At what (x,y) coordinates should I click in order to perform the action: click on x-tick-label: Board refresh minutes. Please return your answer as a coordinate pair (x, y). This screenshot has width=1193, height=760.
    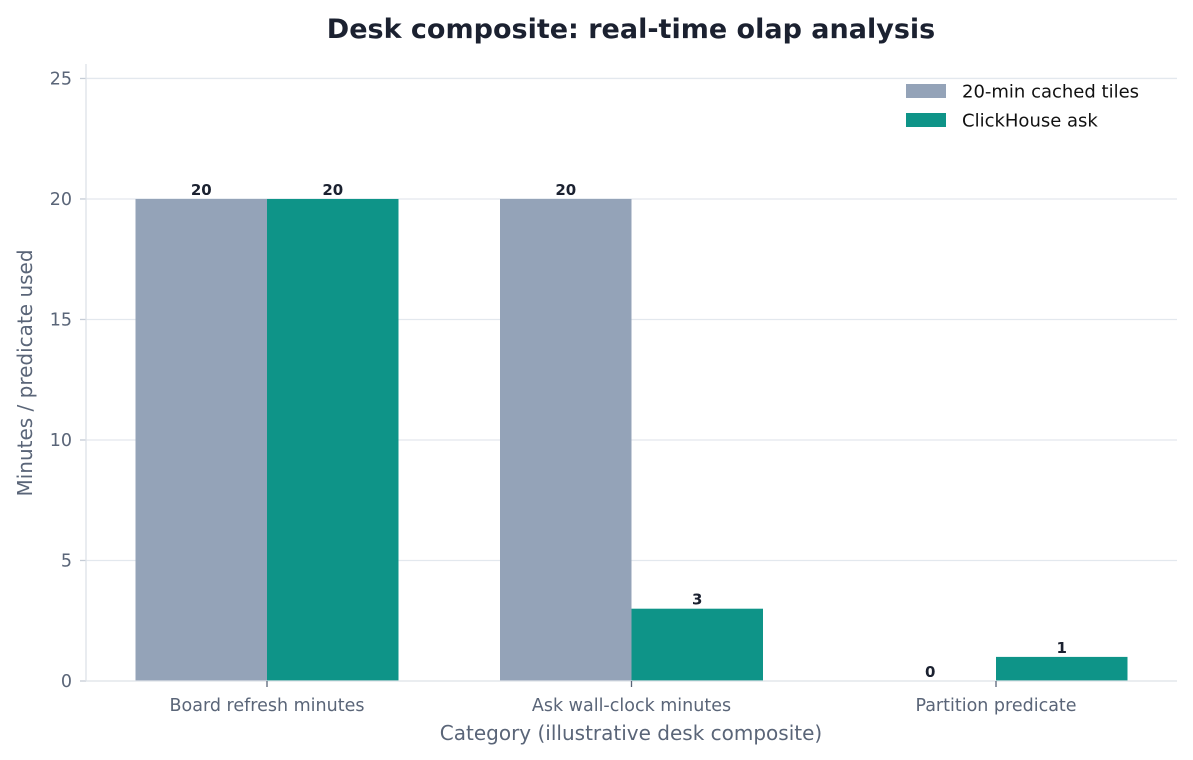
    Looking at the image, I should click on (267, 706).